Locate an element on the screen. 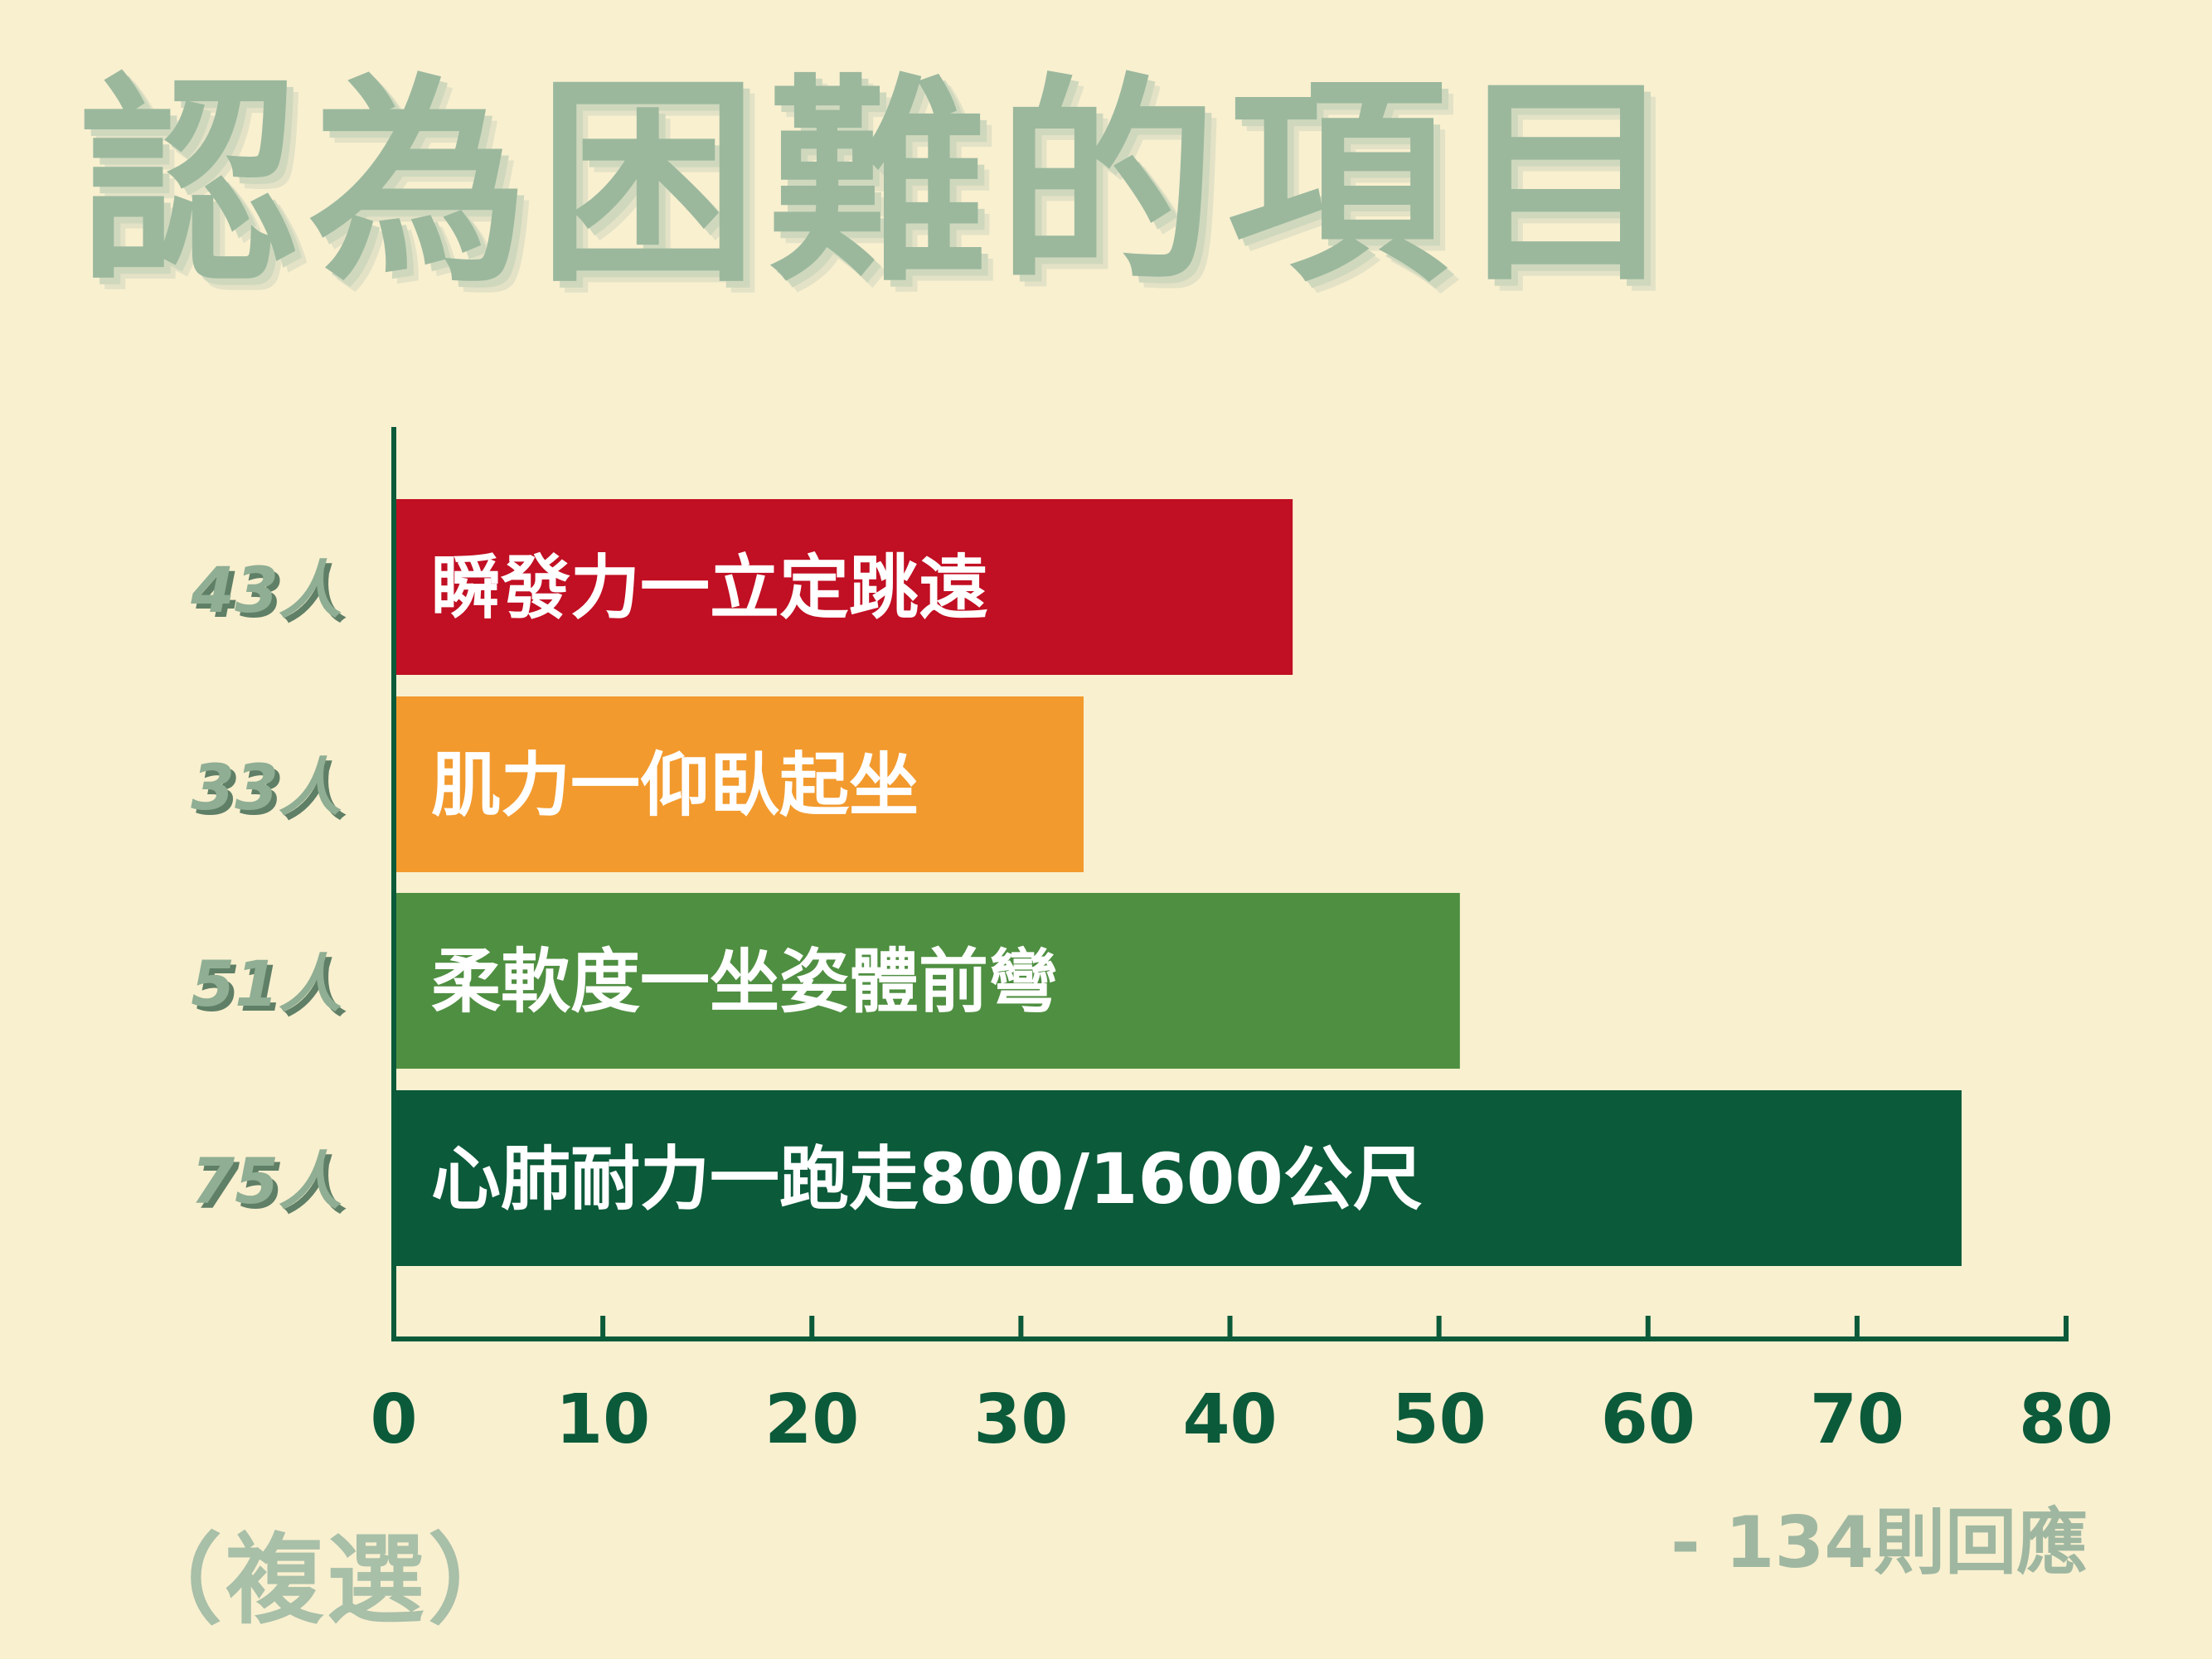 The image size is (2212, 1659). x-tick-label-0: 0 is located at coordinates (393, 1419).